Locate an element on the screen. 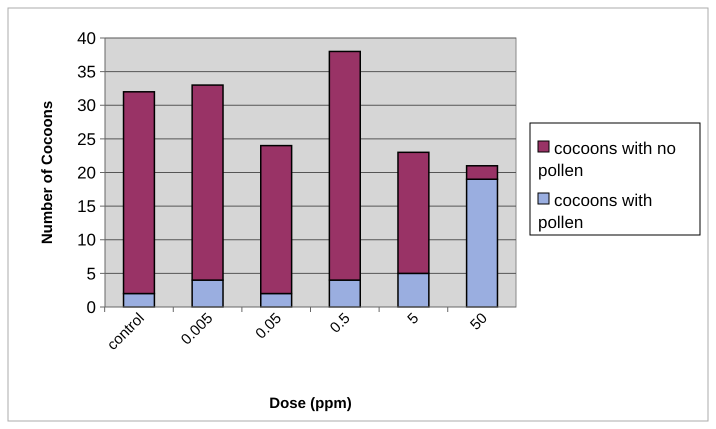 The width and height of the screenshot is (716, 429). x-tick-label: 0.05 is located at coordinates (269, 326).